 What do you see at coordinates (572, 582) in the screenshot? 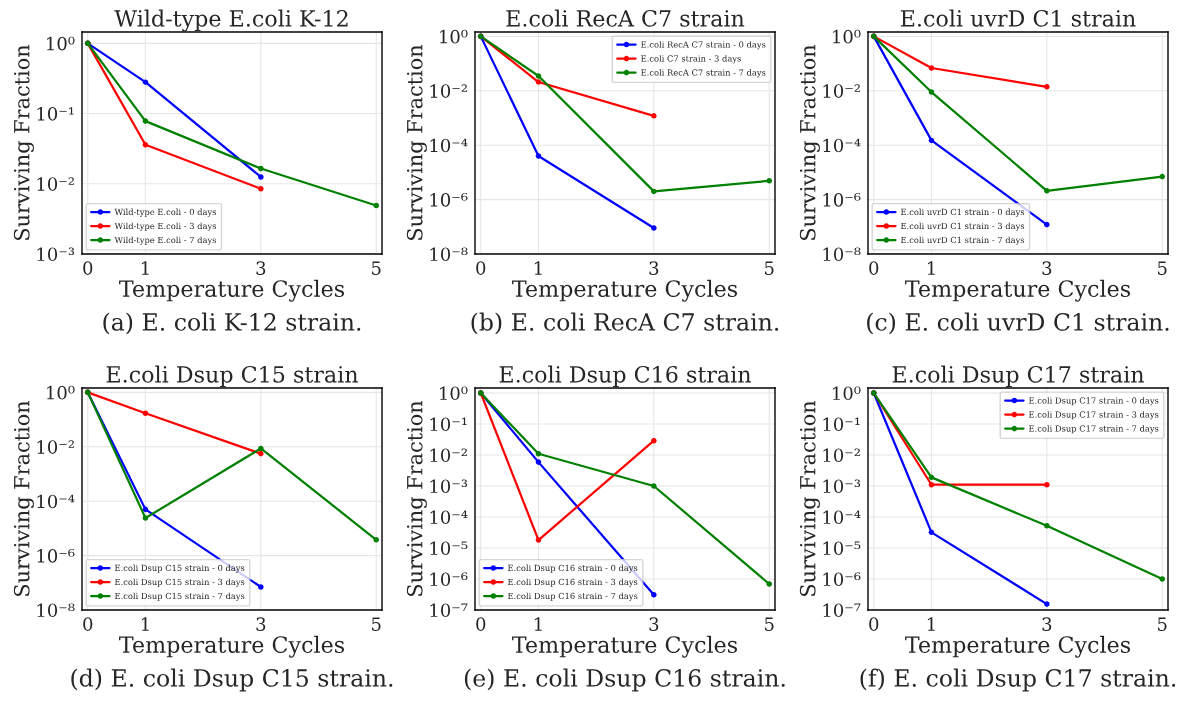
I see `legend-label: E.coli Dsup C16 strain - 3 days` at bounding box center [572, 582].